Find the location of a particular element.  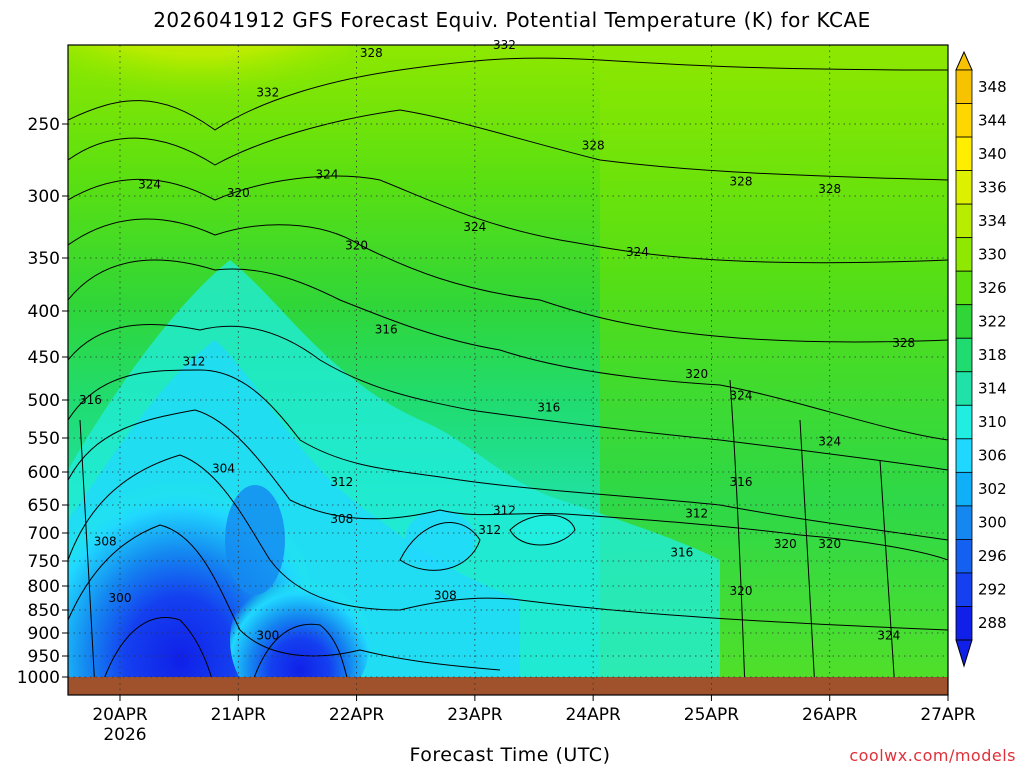

colorbar-label: 288 is located at coordinates (992, 623).